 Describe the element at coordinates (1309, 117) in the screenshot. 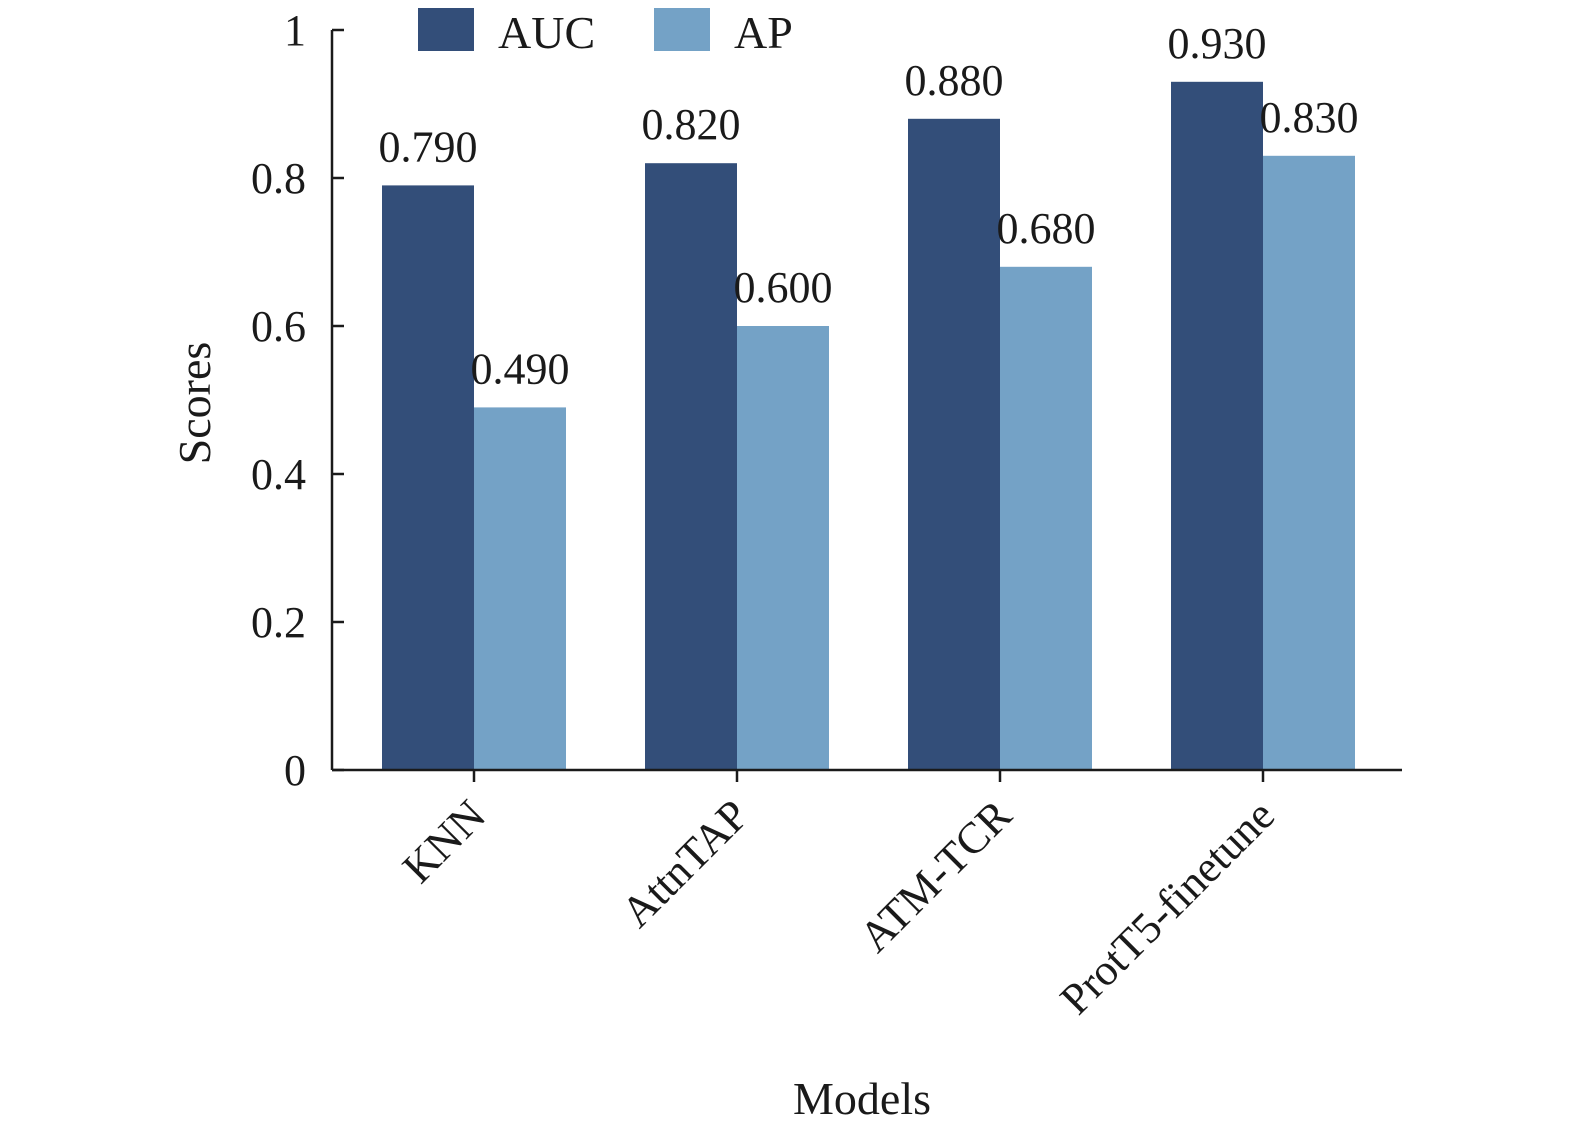

I see `value-label: 0.830` at that location.